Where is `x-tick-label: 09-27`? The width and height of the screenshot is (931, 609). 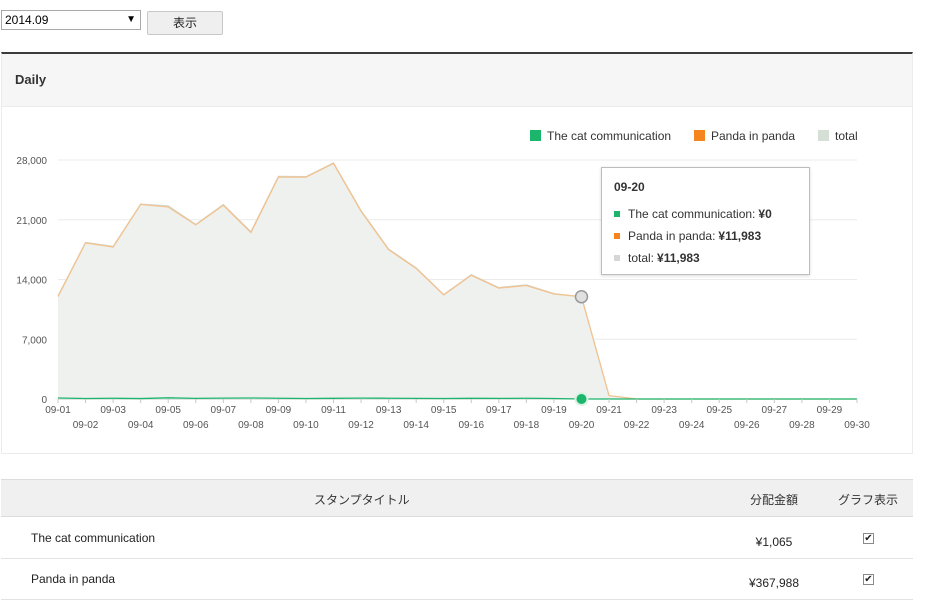
x-tick-label: 09-27 is located at coordinates (775, 410).